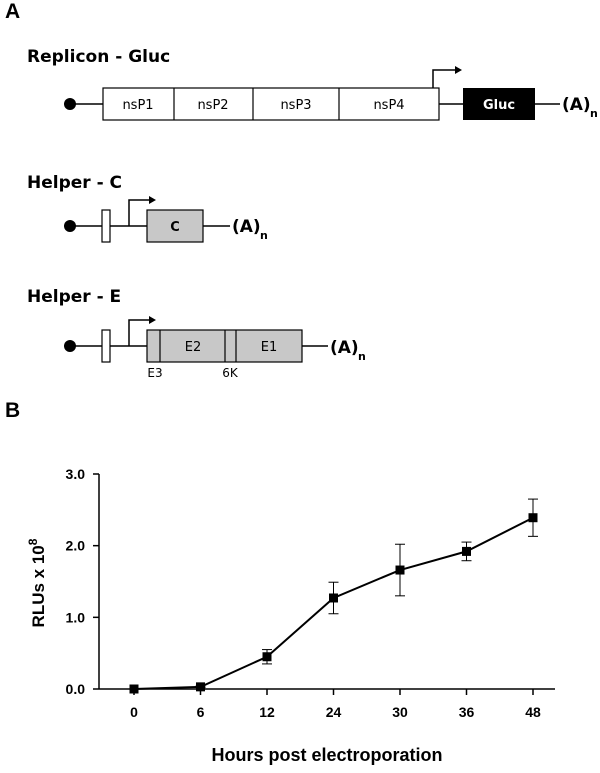  Describe the element at coordinates (334, 712) in the screenshot. I see `x-tick-label: 24` at that location.